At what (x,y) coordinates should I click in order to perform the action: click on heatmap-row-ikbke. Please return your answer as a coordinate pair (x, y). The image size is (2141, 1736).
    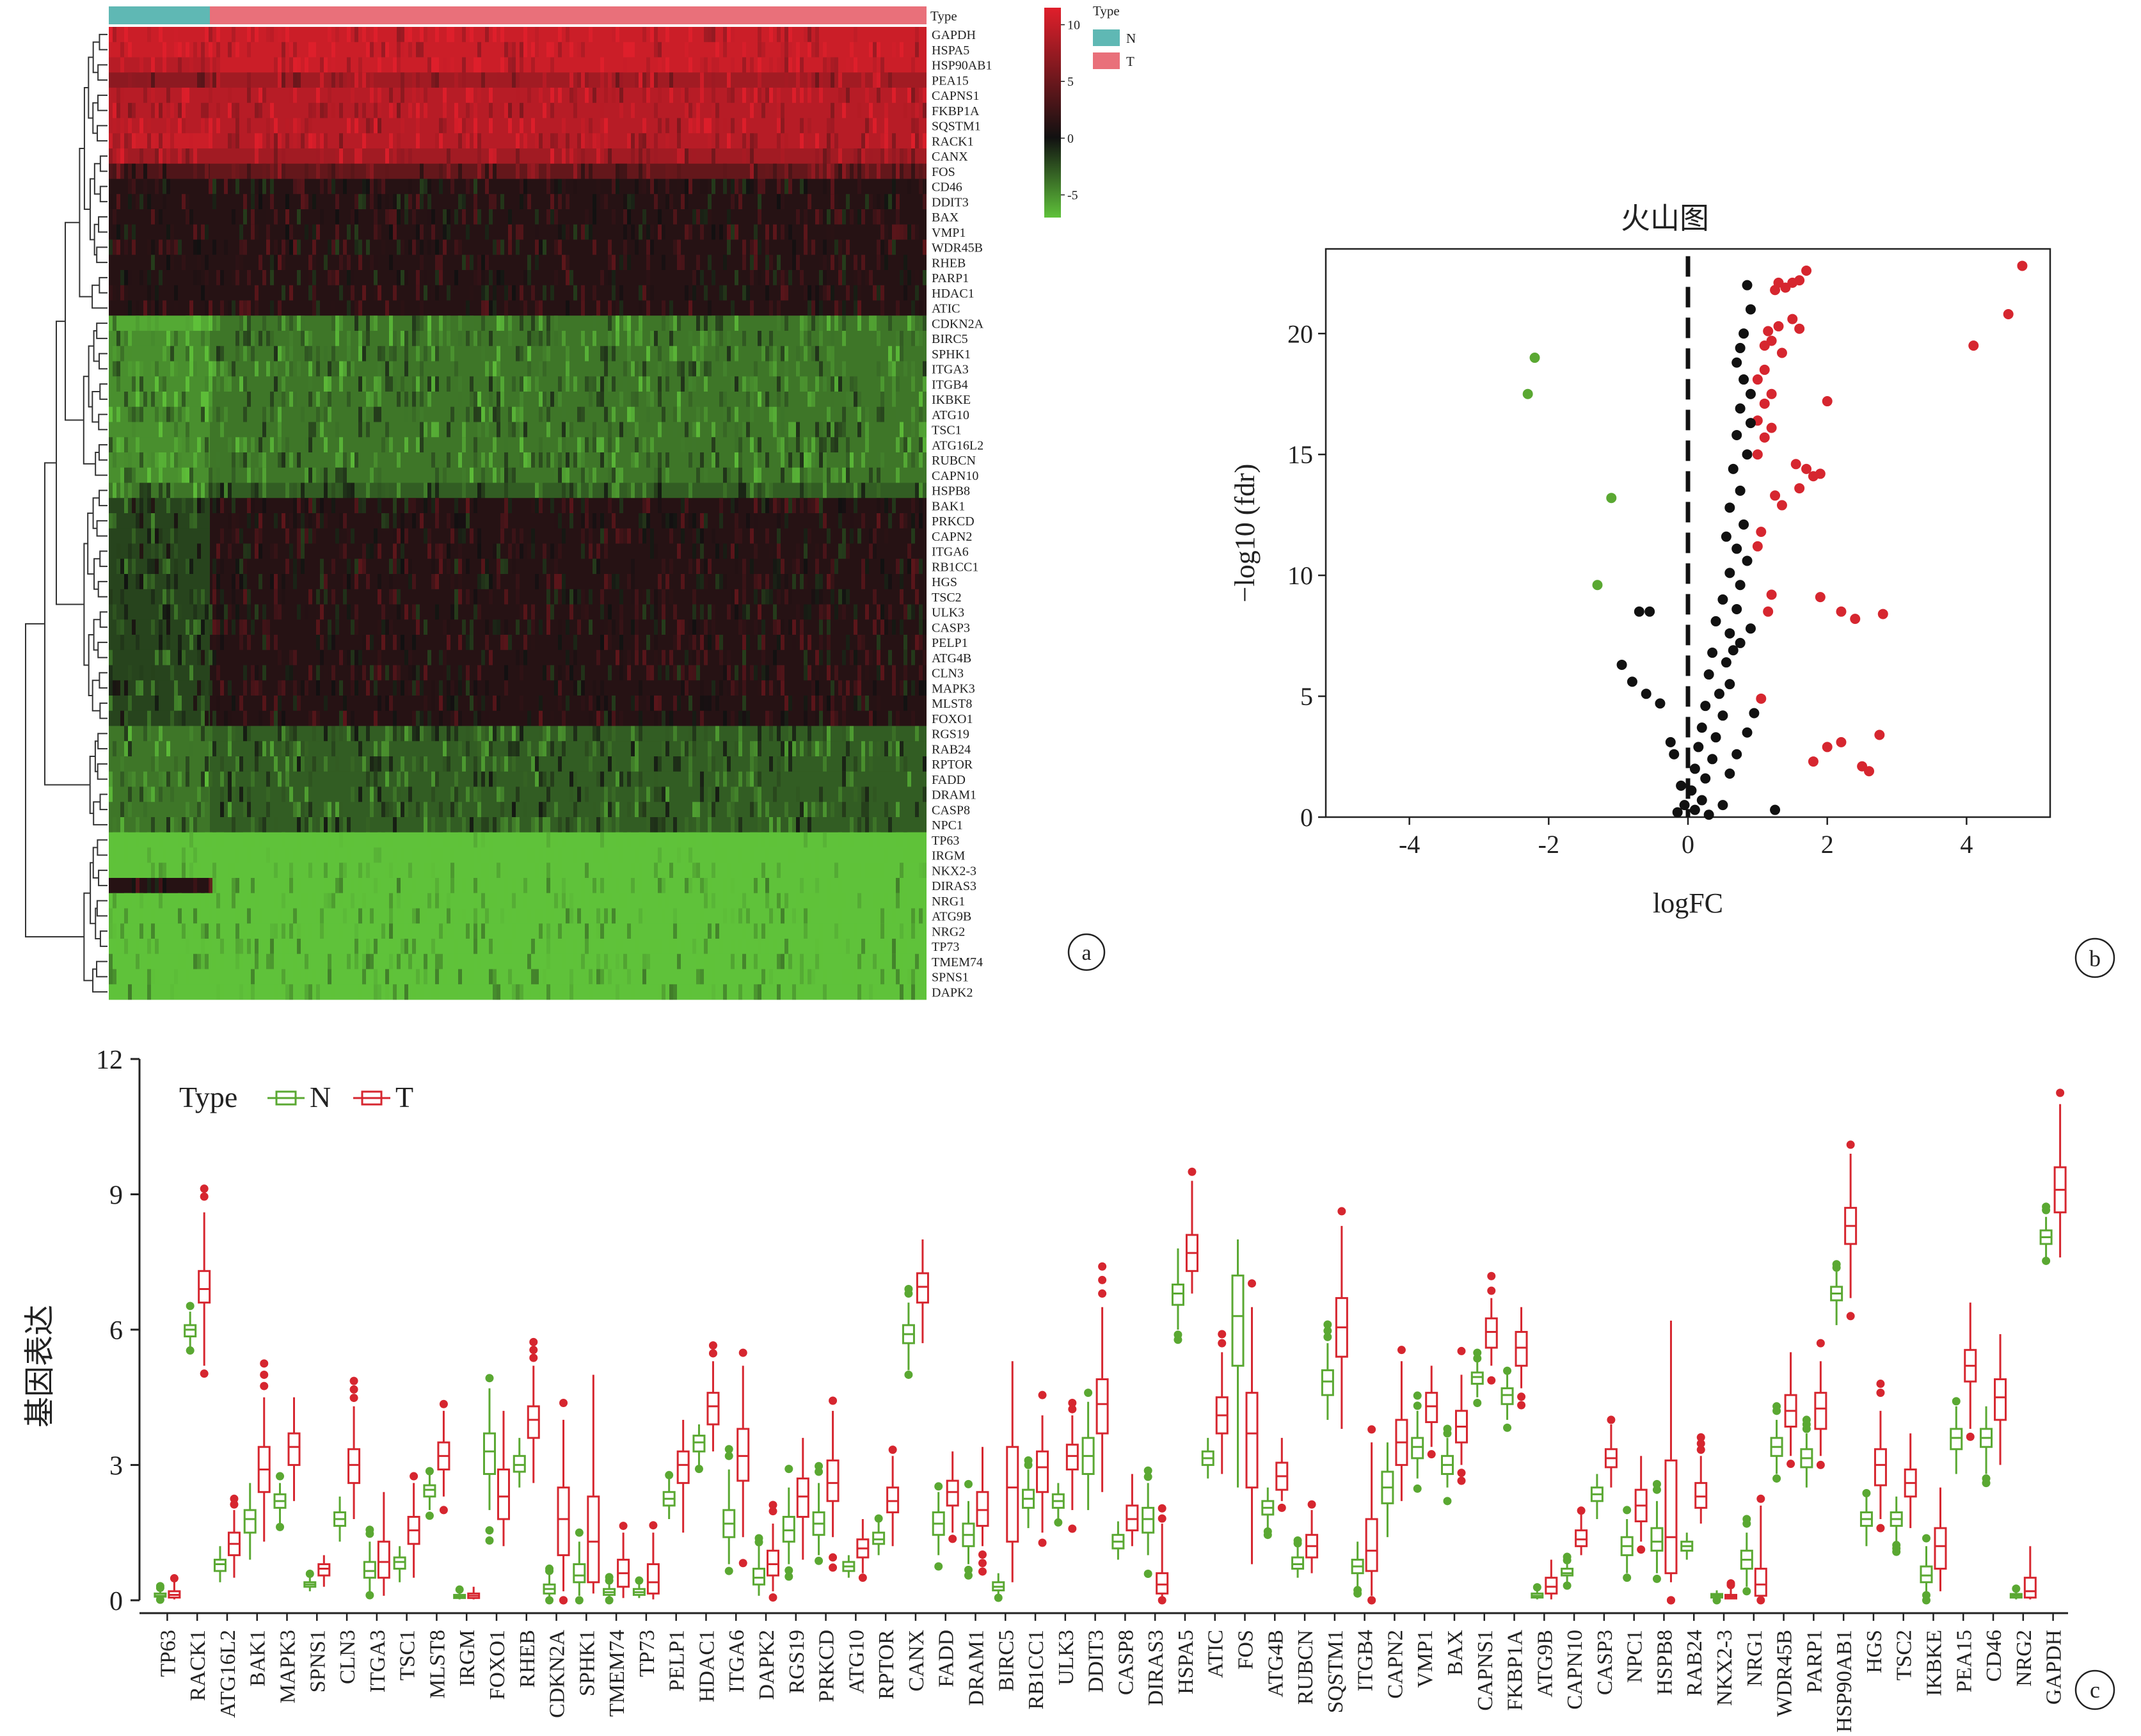
    Looking at the image, I should click on (518, 400).